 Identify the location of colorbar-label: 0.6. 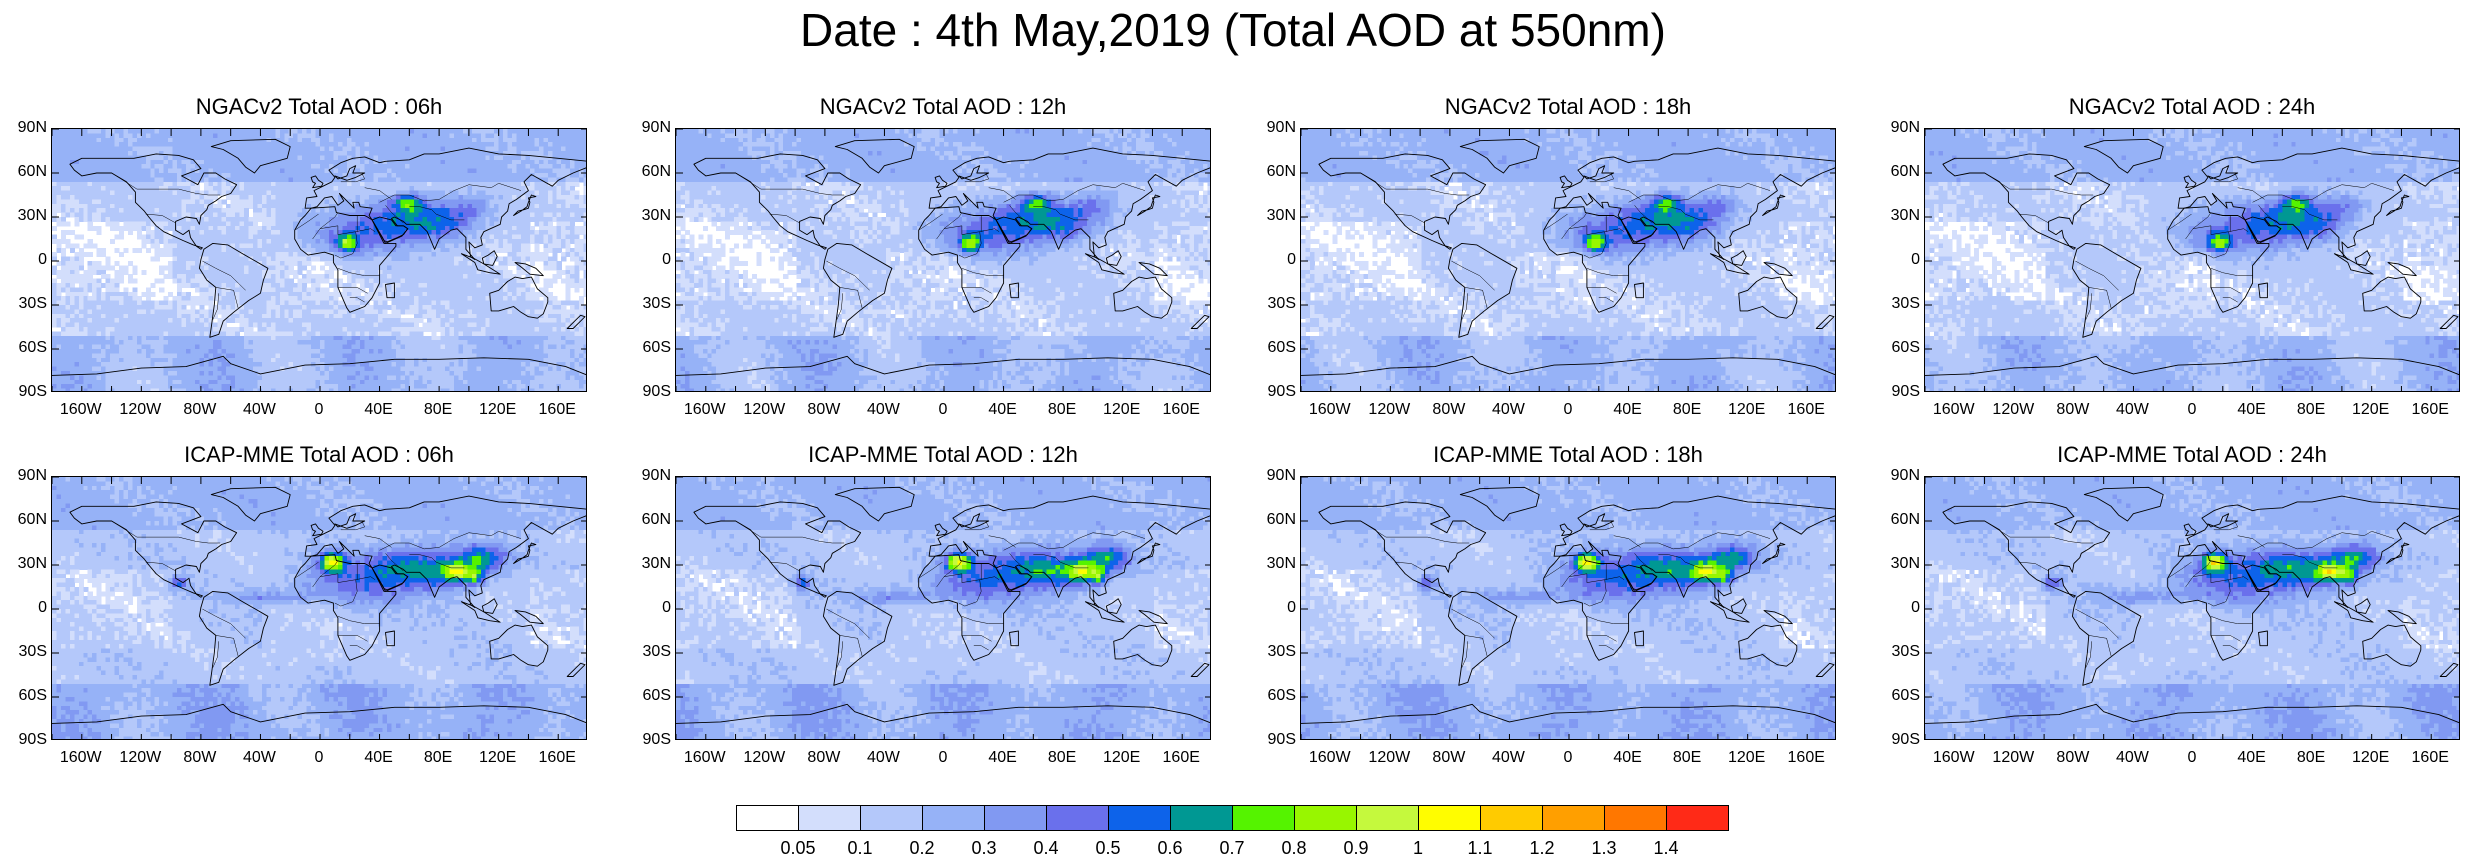
(1170, 848).